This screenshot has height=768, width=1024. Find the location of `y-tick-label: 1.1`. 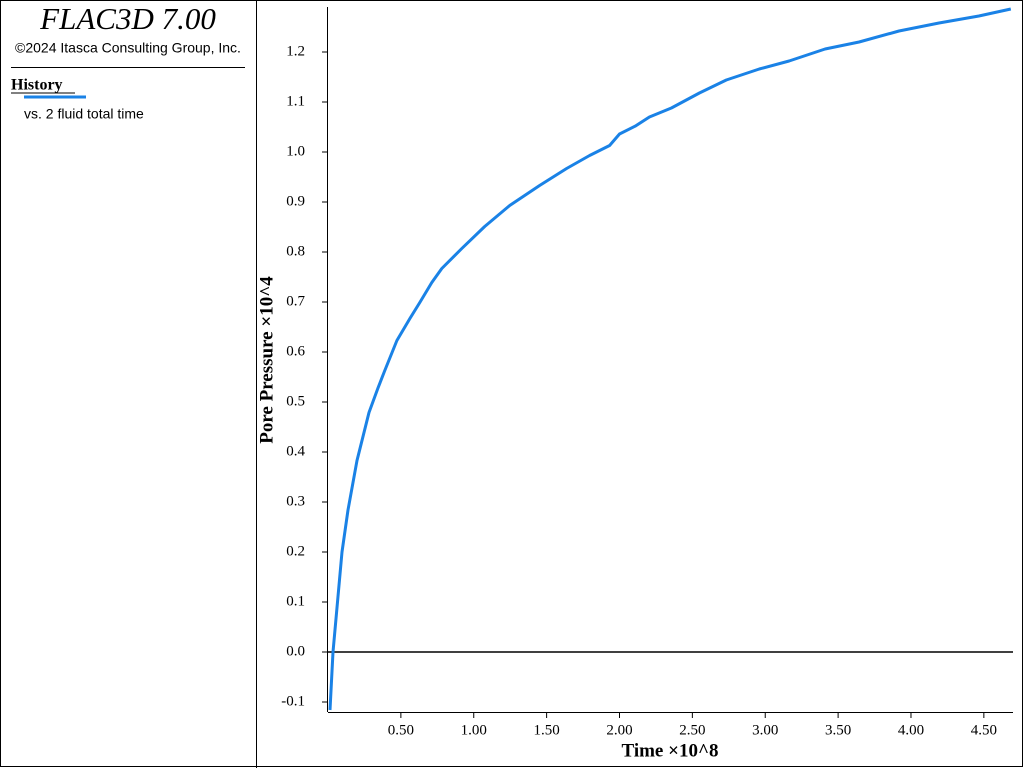

y-tick-label: 1.1 is located at coordinates (295, 101).